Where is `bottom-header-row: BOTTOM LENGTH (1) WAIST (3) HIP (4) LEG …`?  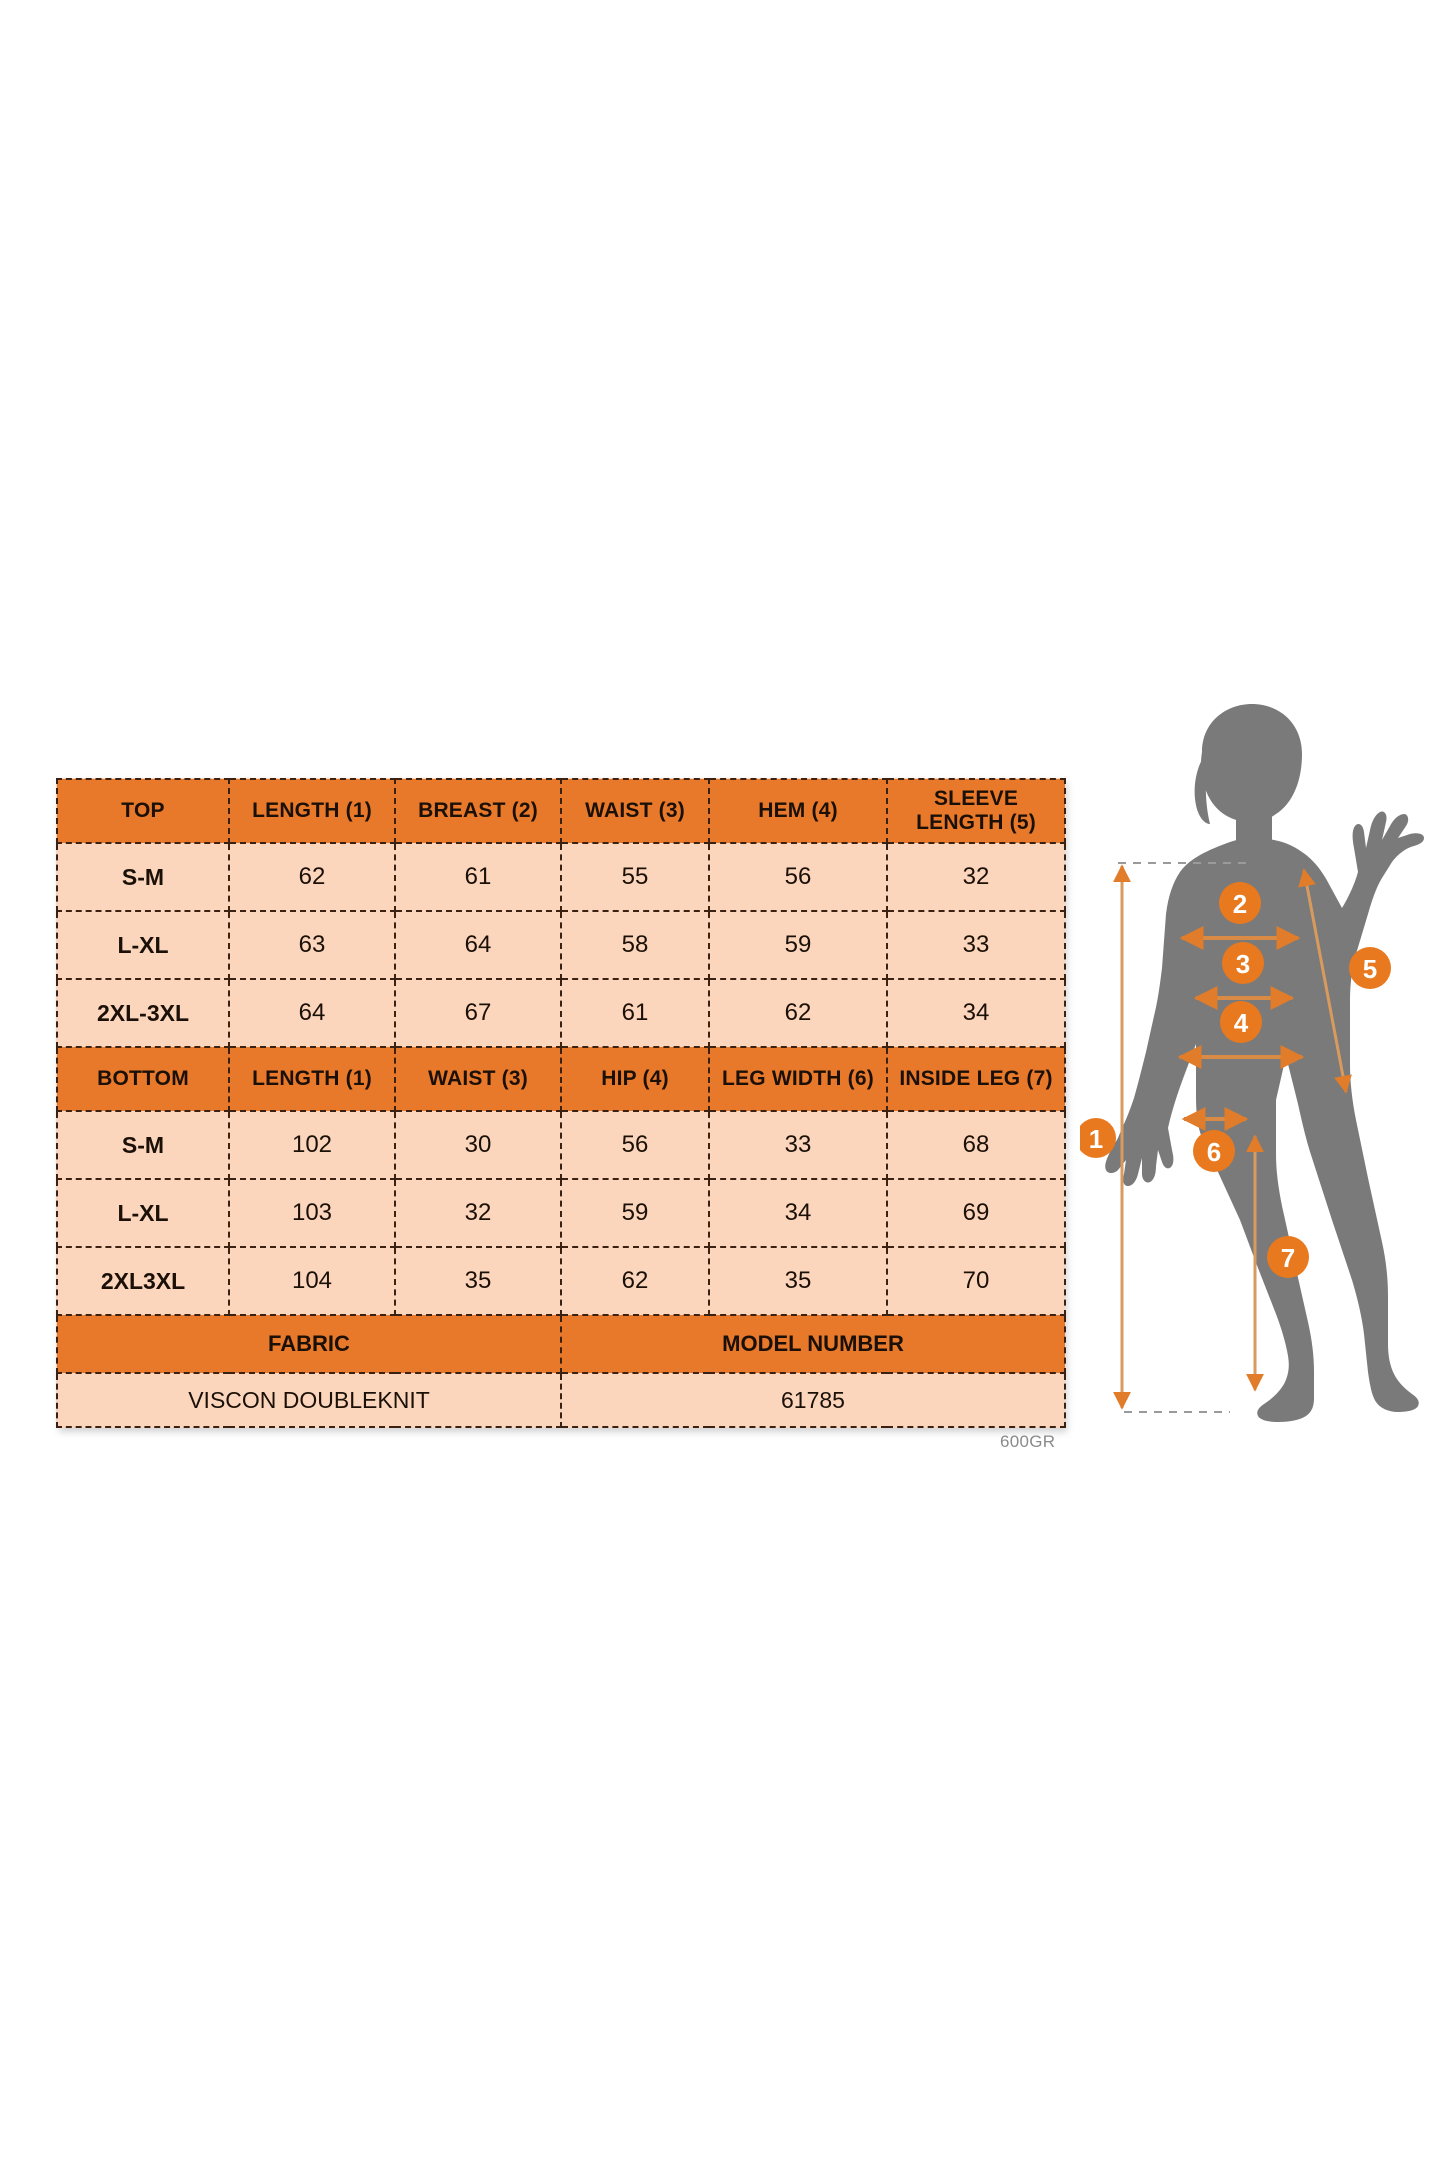
bottom-header-row: BOTTOM LENGTH (1) WAIST (3) HIP (4) LEG … is located at coordinates (561, 1079).